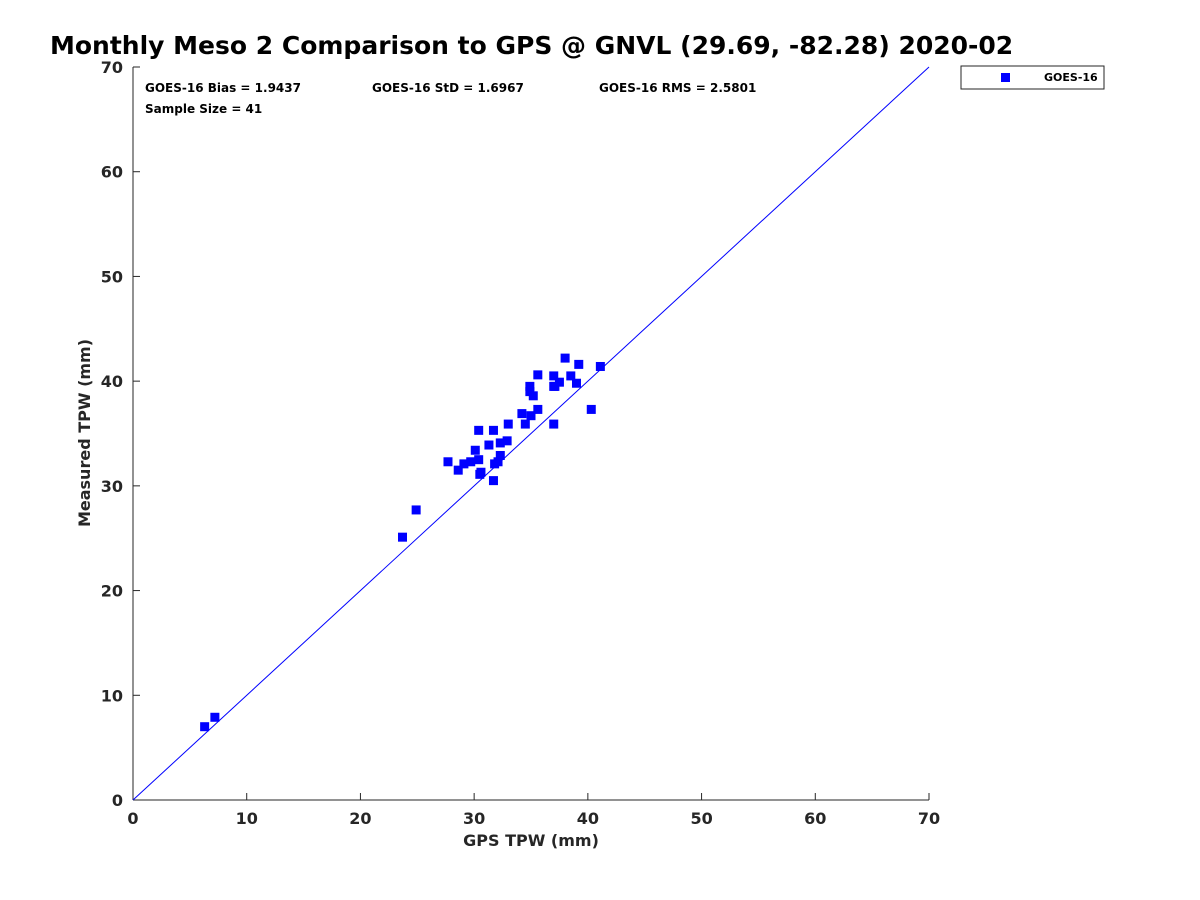 The image size is (1200, 900). Describe the element at coordinates (929, 818) in the screenshot. I see `x-tick-label: 70` at that location.